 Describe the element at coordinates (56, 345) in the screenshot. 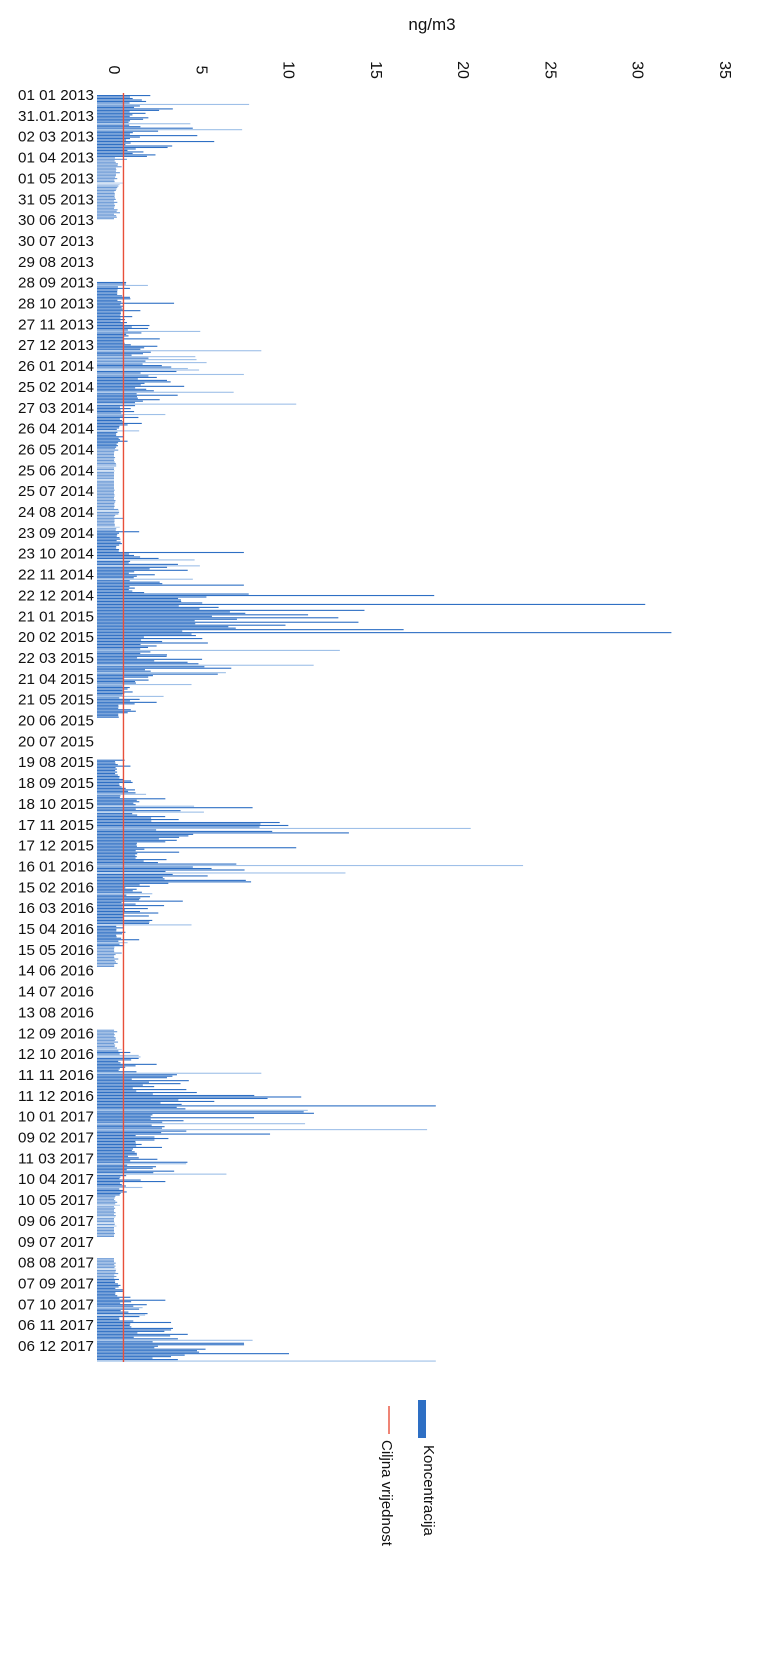

I see `date-label: 27 12 2013` at that location.